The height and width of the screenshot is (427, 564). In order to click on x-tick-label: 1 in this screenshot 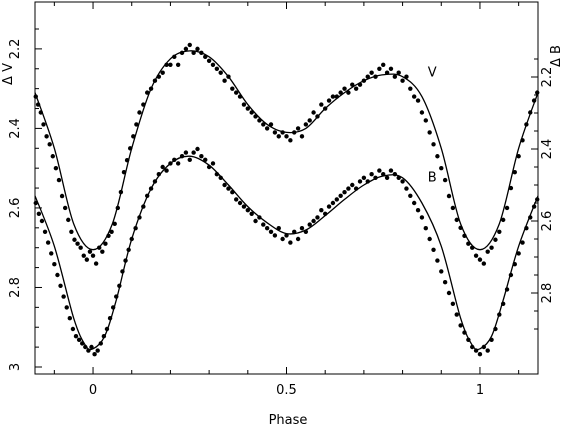, I will do `click(480, 390)`.